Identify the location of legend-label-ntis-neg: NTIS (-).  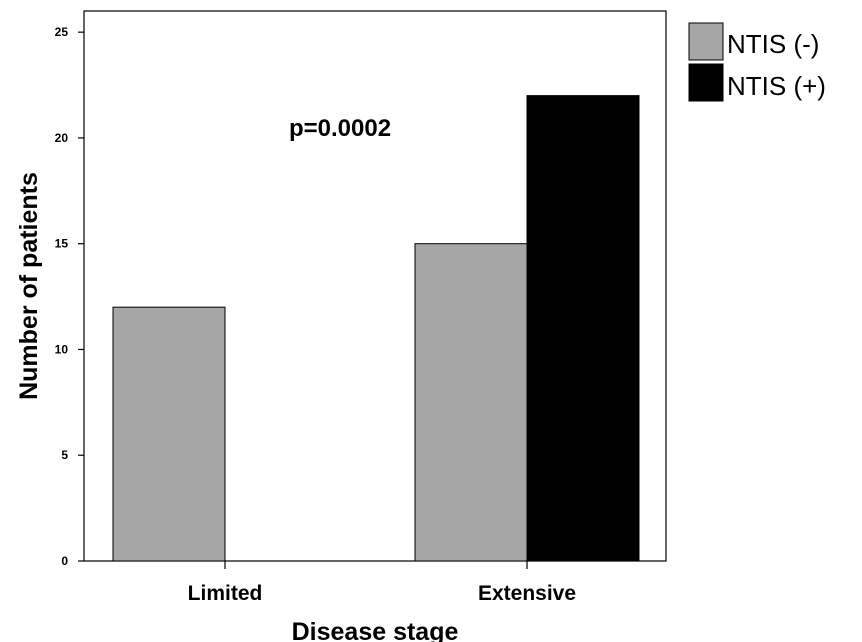
(773, 44).